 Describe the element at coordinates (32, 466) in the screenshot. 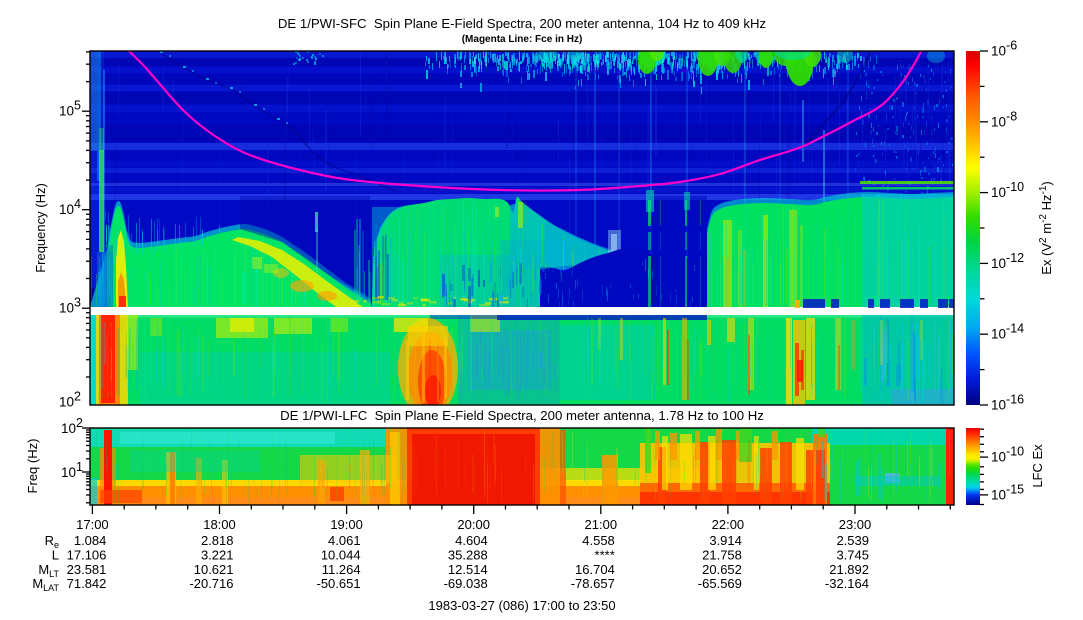

I see `svg-text: Freq (Hz)` at that location.